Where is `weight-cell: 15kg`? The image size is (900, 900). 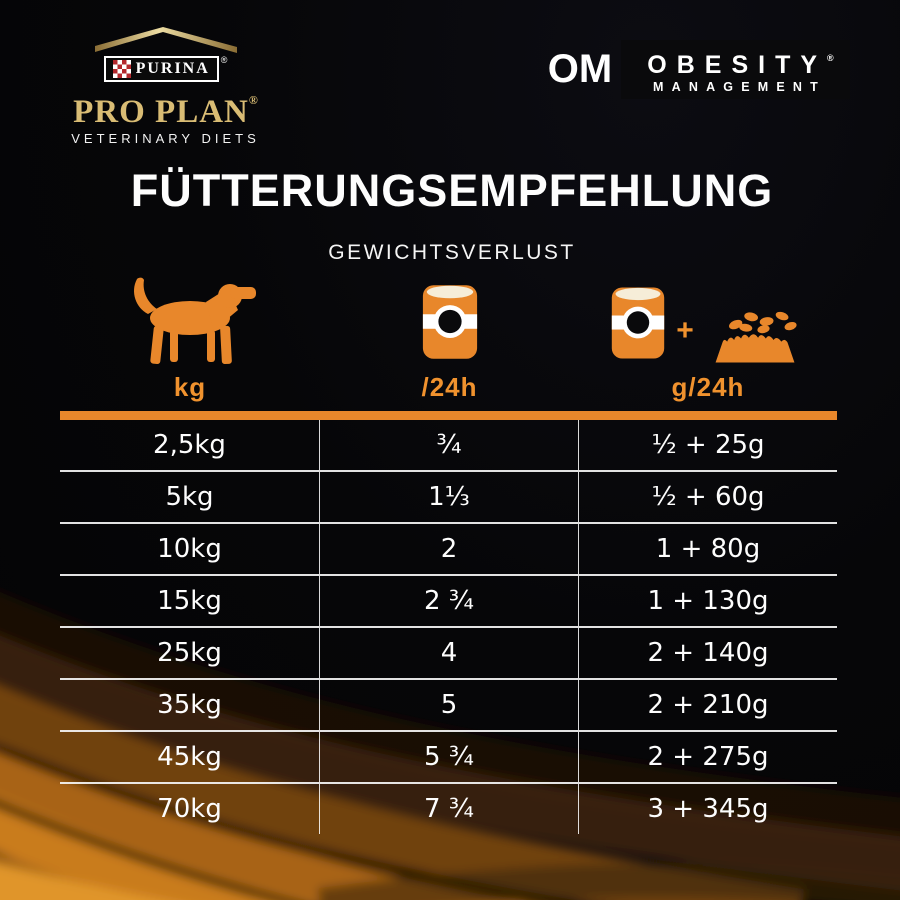
weight-cell: 15kg is located at coordinates (190, 601).